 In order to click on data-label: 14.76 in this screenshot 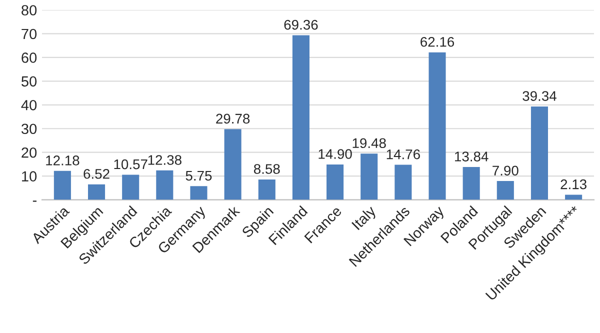, I will do `click(403, 154)`.